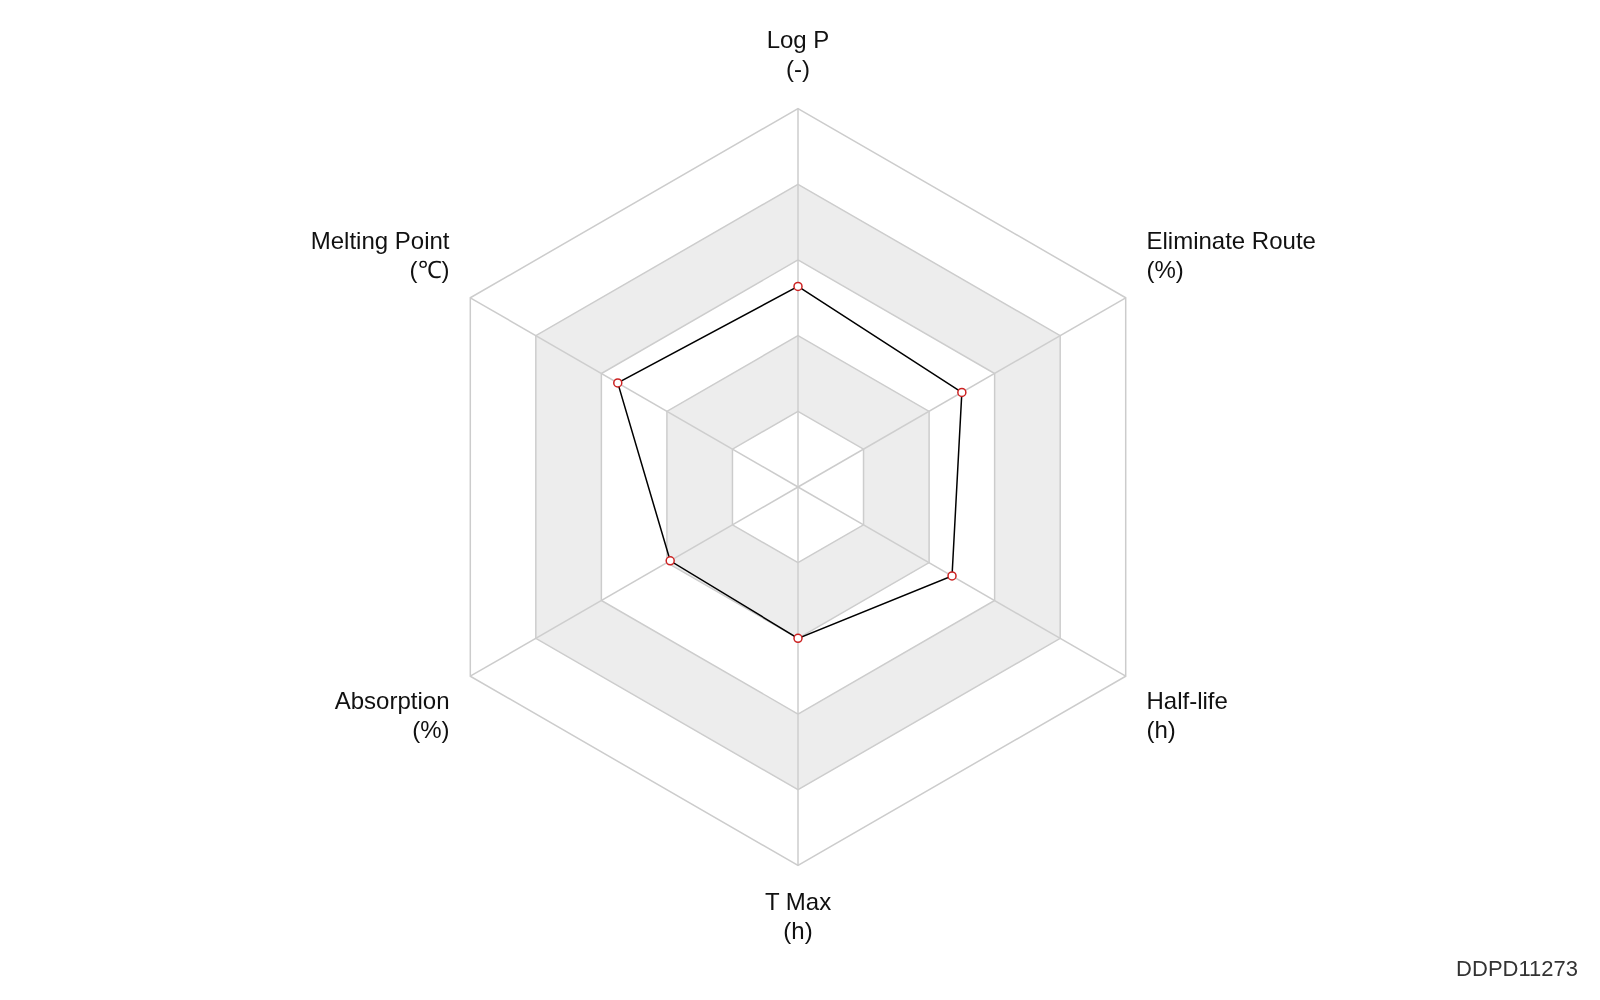  Describe the element at coordinates (380, 255) in the screenshot. I see `spoke-label: Melting Point (℃)` at that location.